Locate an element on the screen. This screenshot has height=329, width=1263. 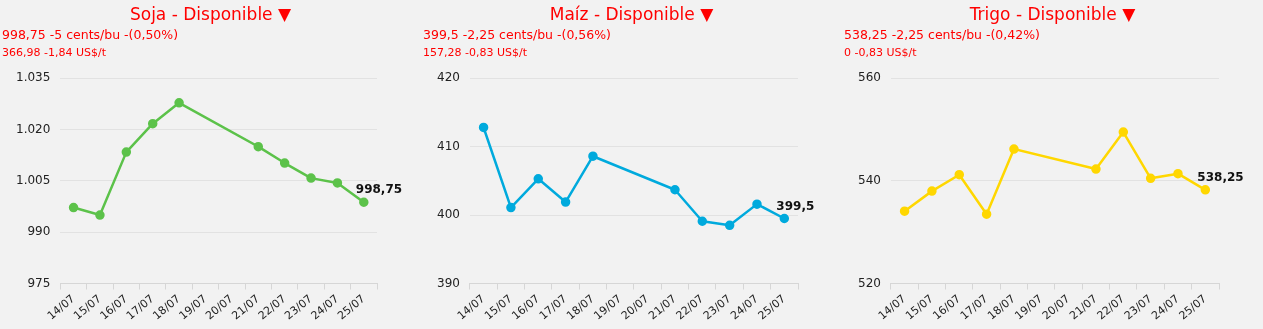
y-tick-label: 410 is located at coordinates (448, 145).